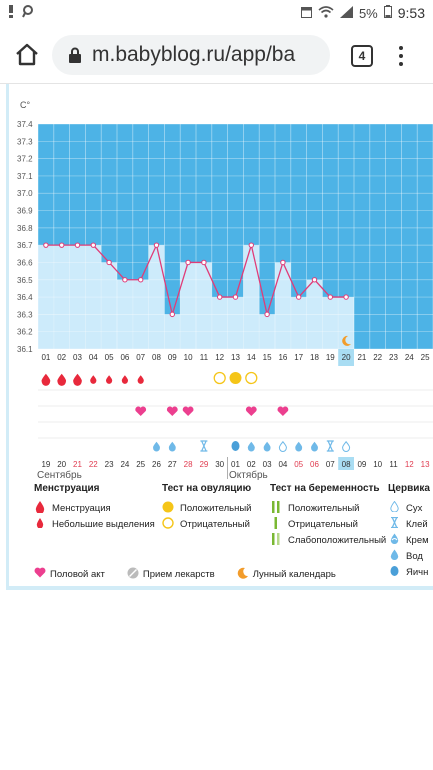 The width and height of the screenshot is (433, 770). Describe the element at coordinates (276, 540) in the screenshot. I see `faint-bar-icon` at that location.